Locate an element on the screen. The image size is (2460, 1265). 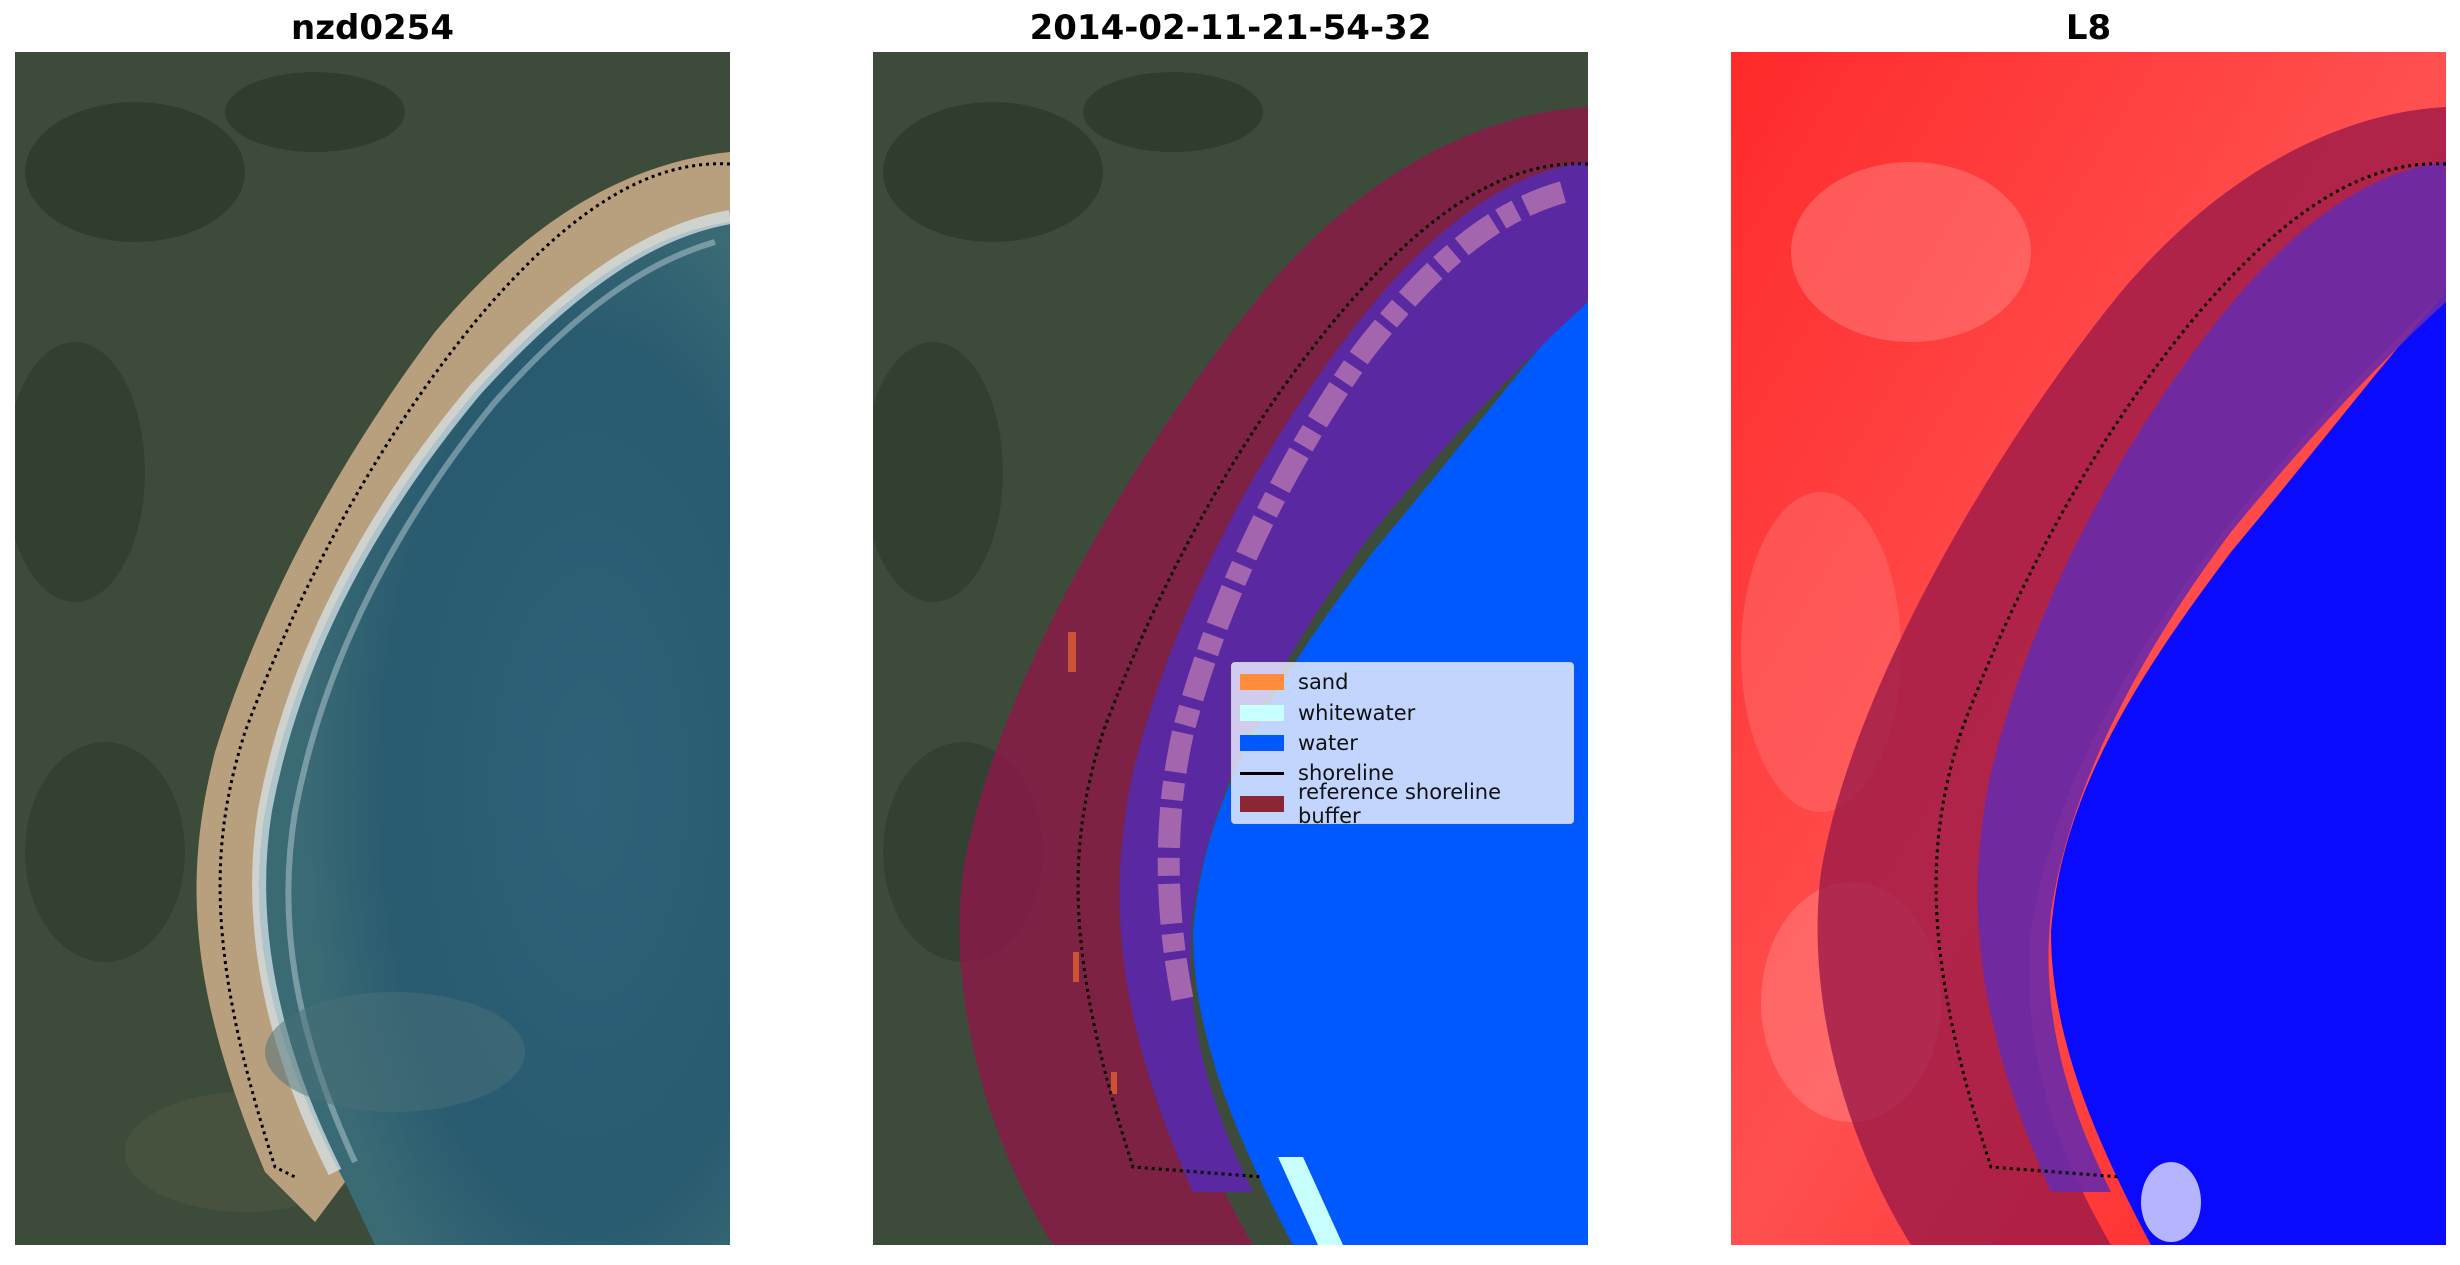
whitewater-class is located at coordinates (1310, 1201).